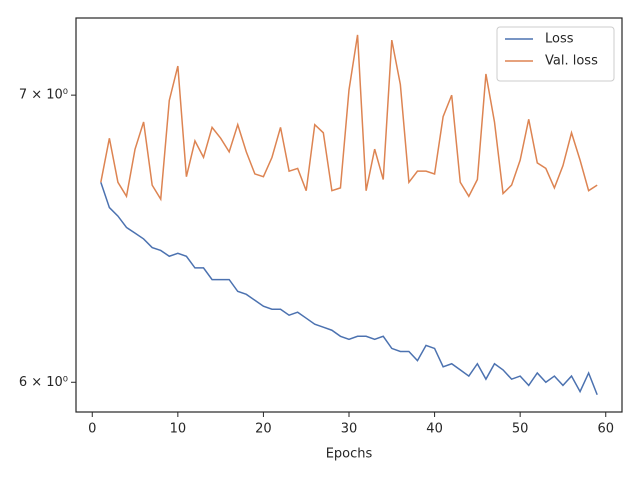 The width and height of the screenshot is (640, 480). I want to click on y-tick-label: 7 × 10⁰, so click(43, 95).